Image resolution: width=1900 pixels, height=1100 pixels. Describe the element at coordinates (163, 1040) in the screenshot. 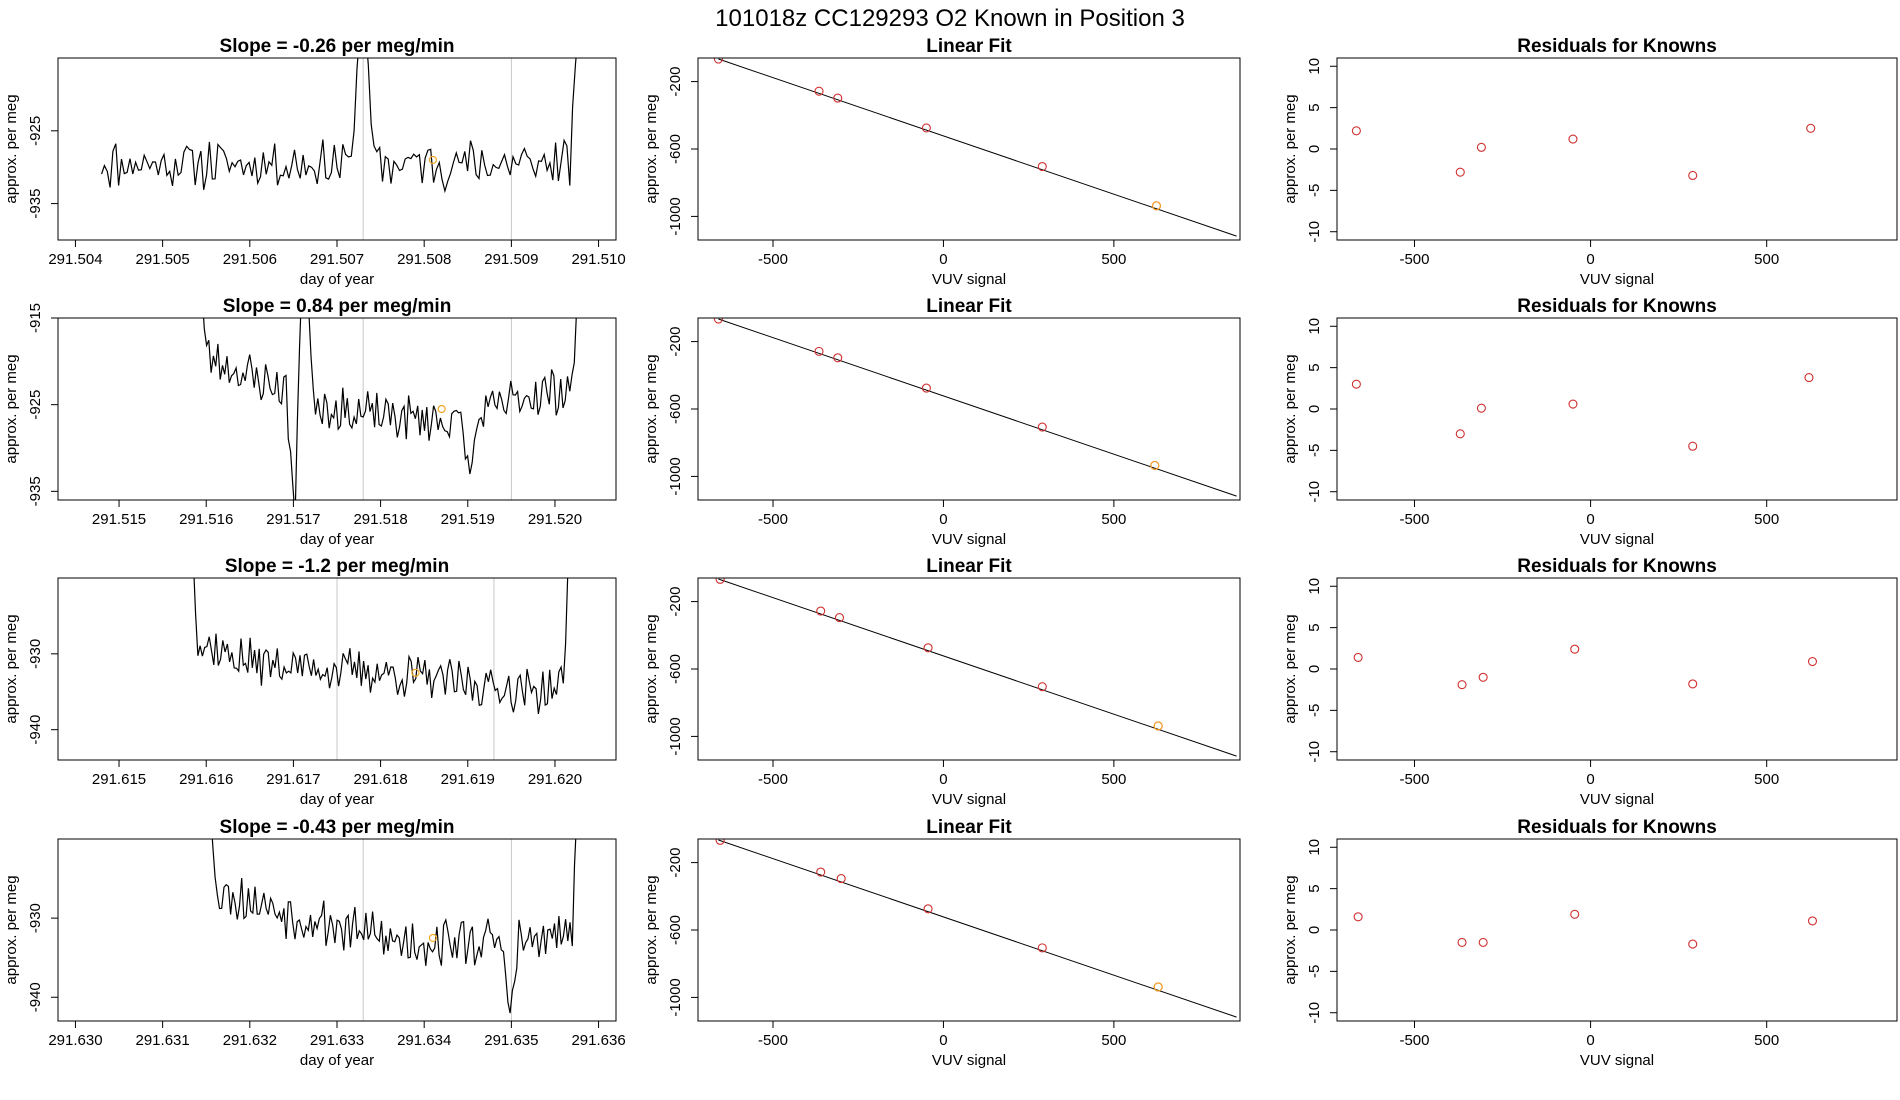

I see `x-tick-label: 291.631` at that location.